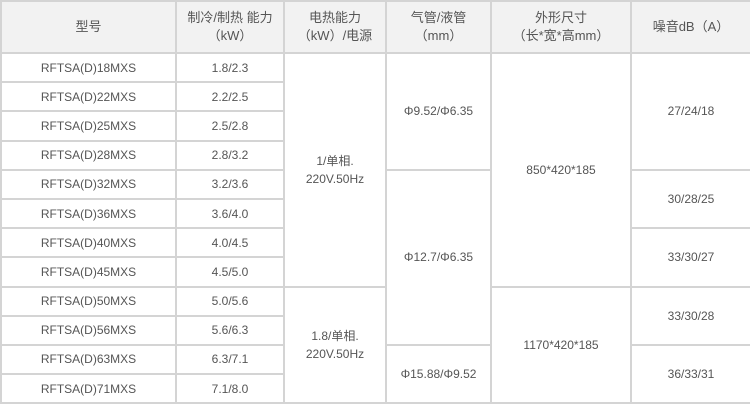 The image size is (750, 405). Describe the element at coordinates (230, 155) in the screenshot. I see `capacity-cell: 2.8/3.2` at that location.